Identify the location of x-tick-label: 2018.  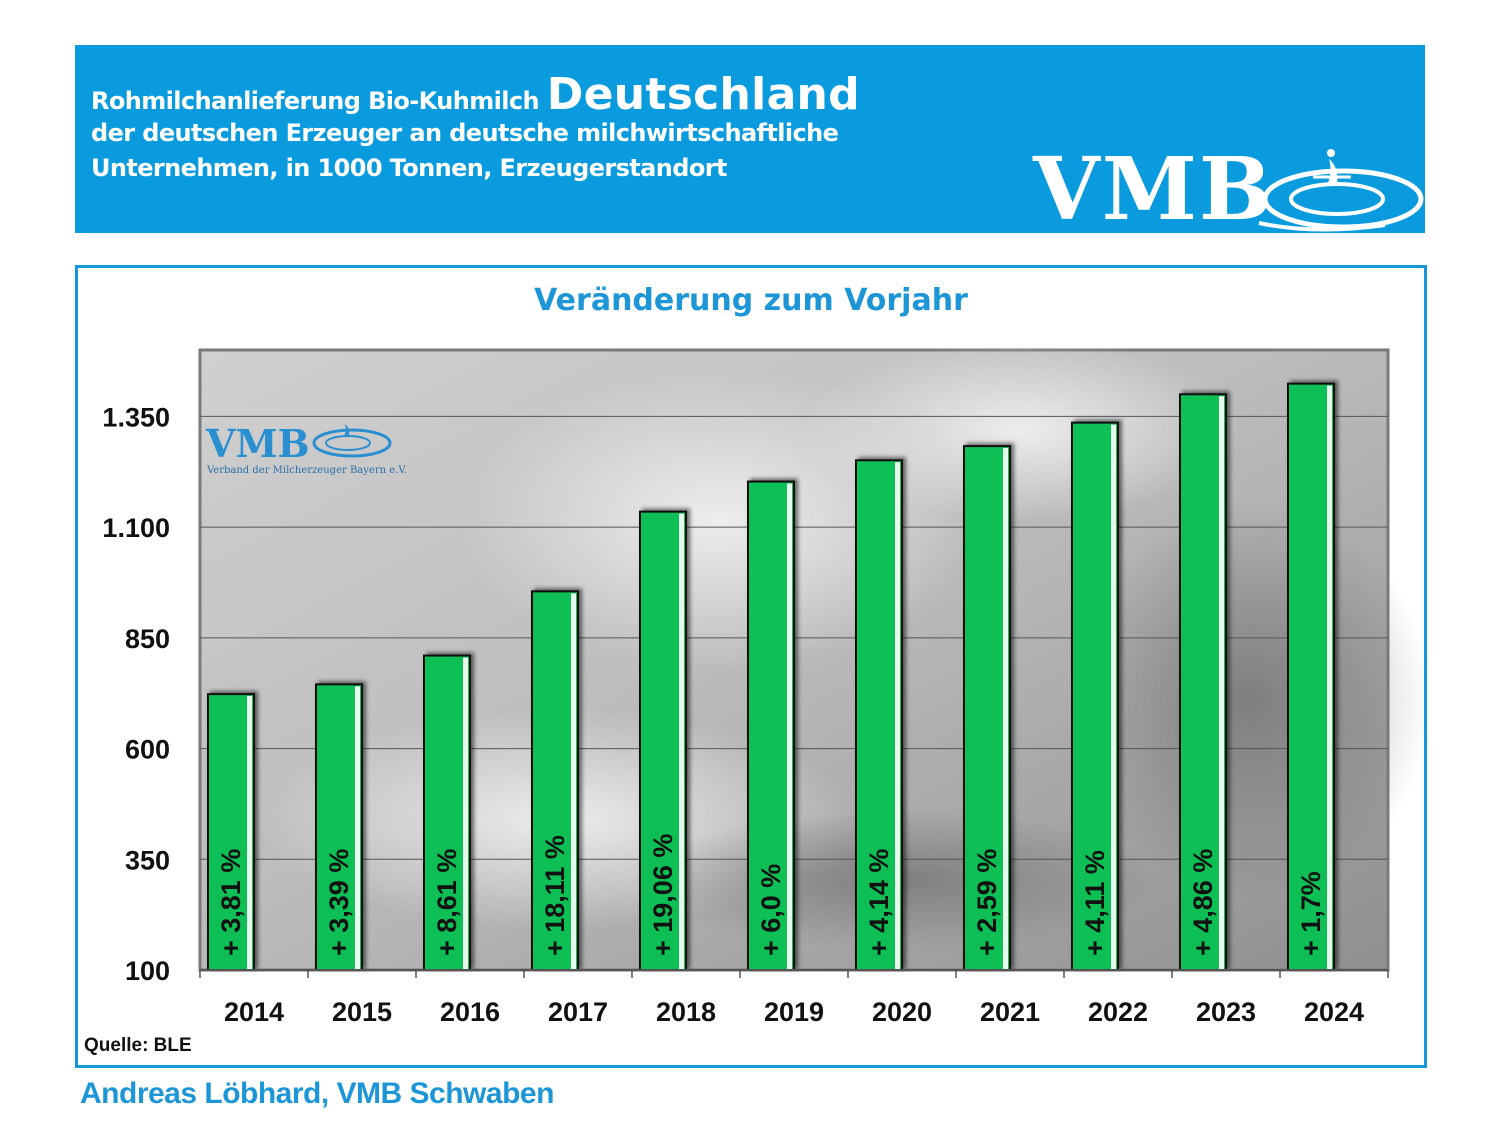
(686, 1012).